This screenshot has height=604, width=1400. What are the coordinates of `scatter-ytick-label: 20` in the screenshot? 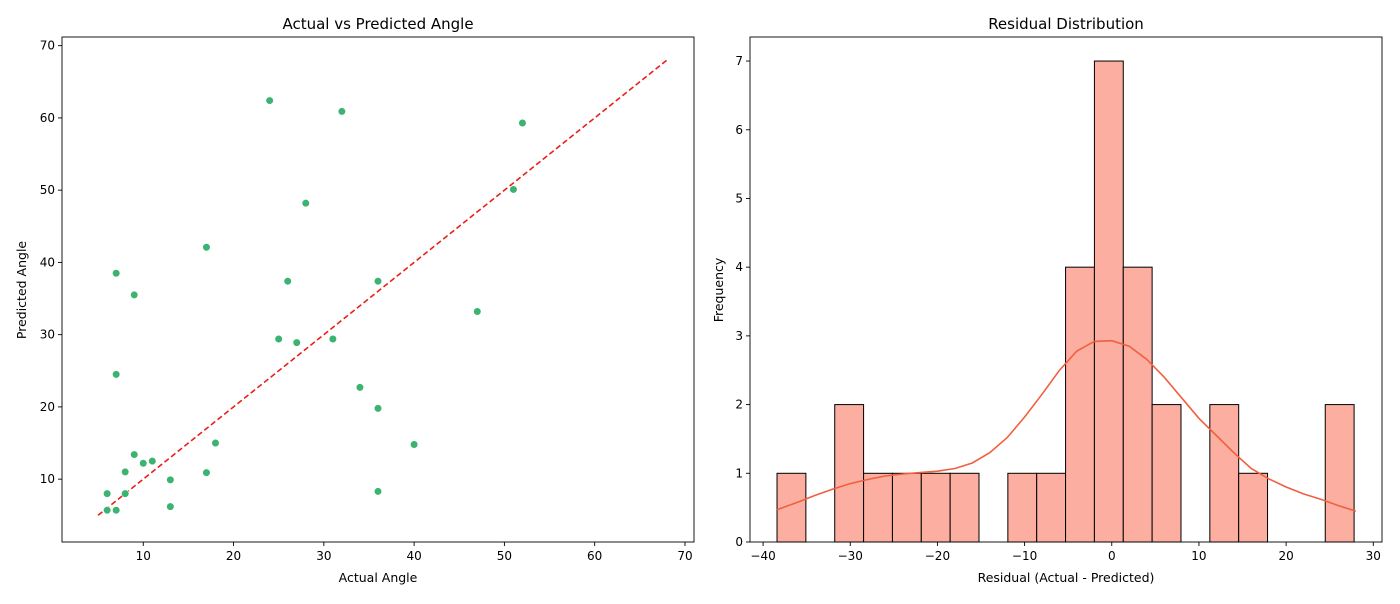 It's located at (47, 407).